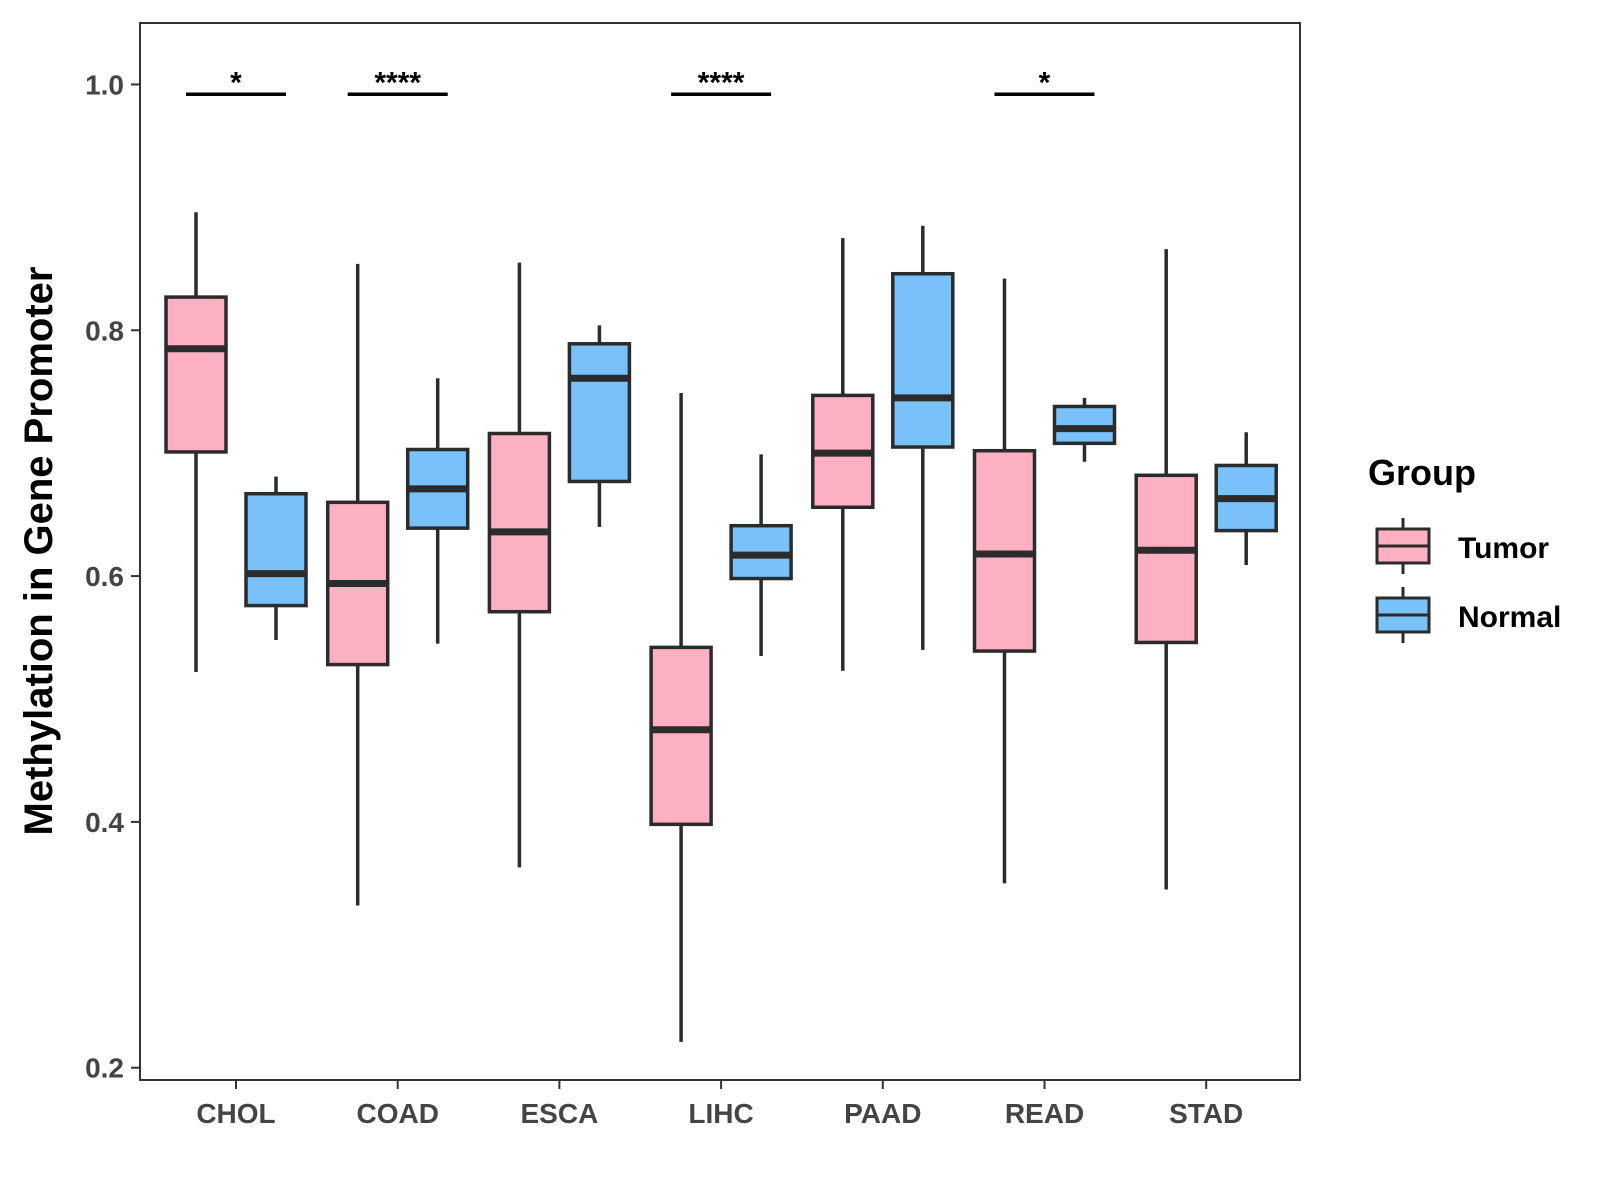  Describe the element at coordinates (1509, 617) in the screenshot. I see `legend-label-normal: Normal` at that location.